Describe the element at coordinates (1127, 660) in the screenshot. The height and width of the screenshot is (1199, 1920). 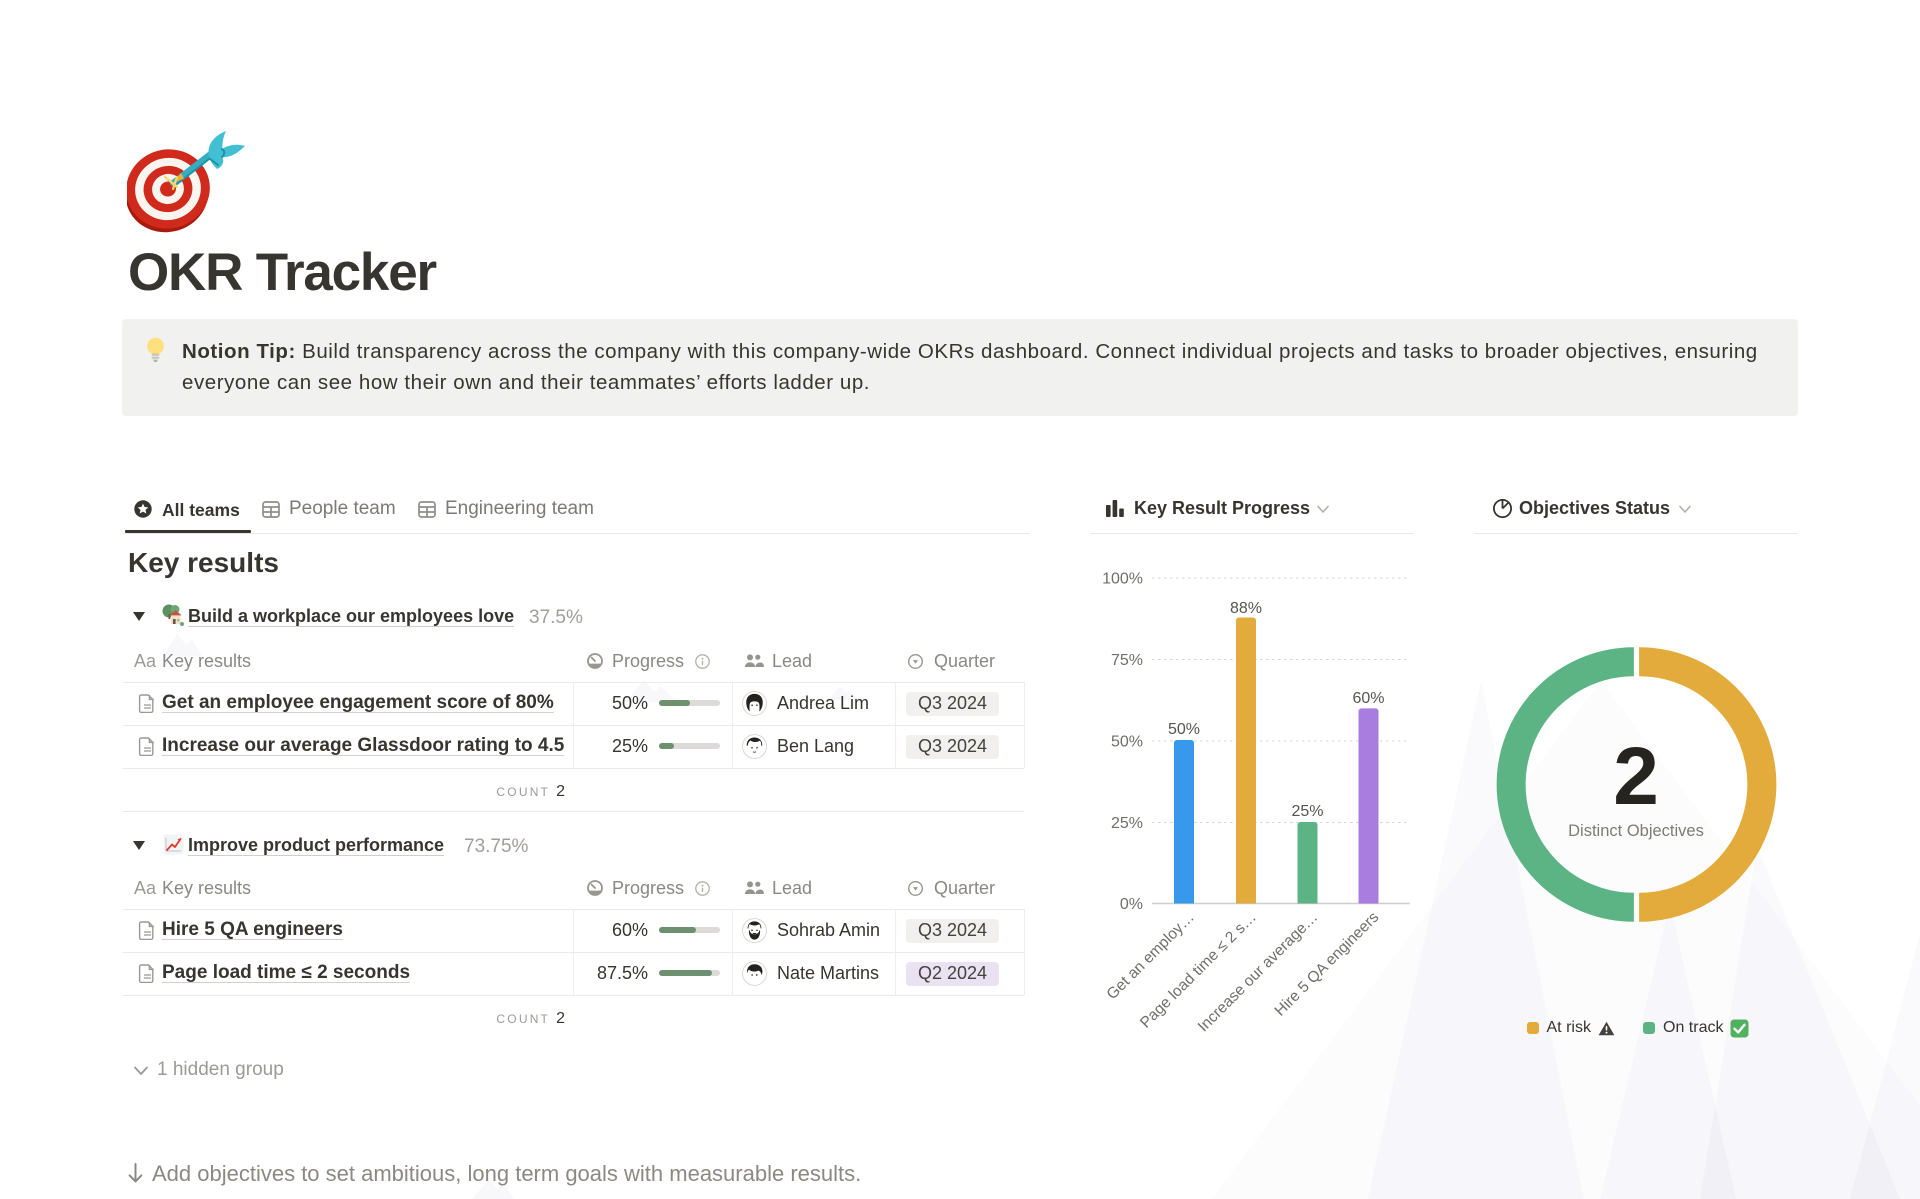
I see `svg-text: 75%` at that location.